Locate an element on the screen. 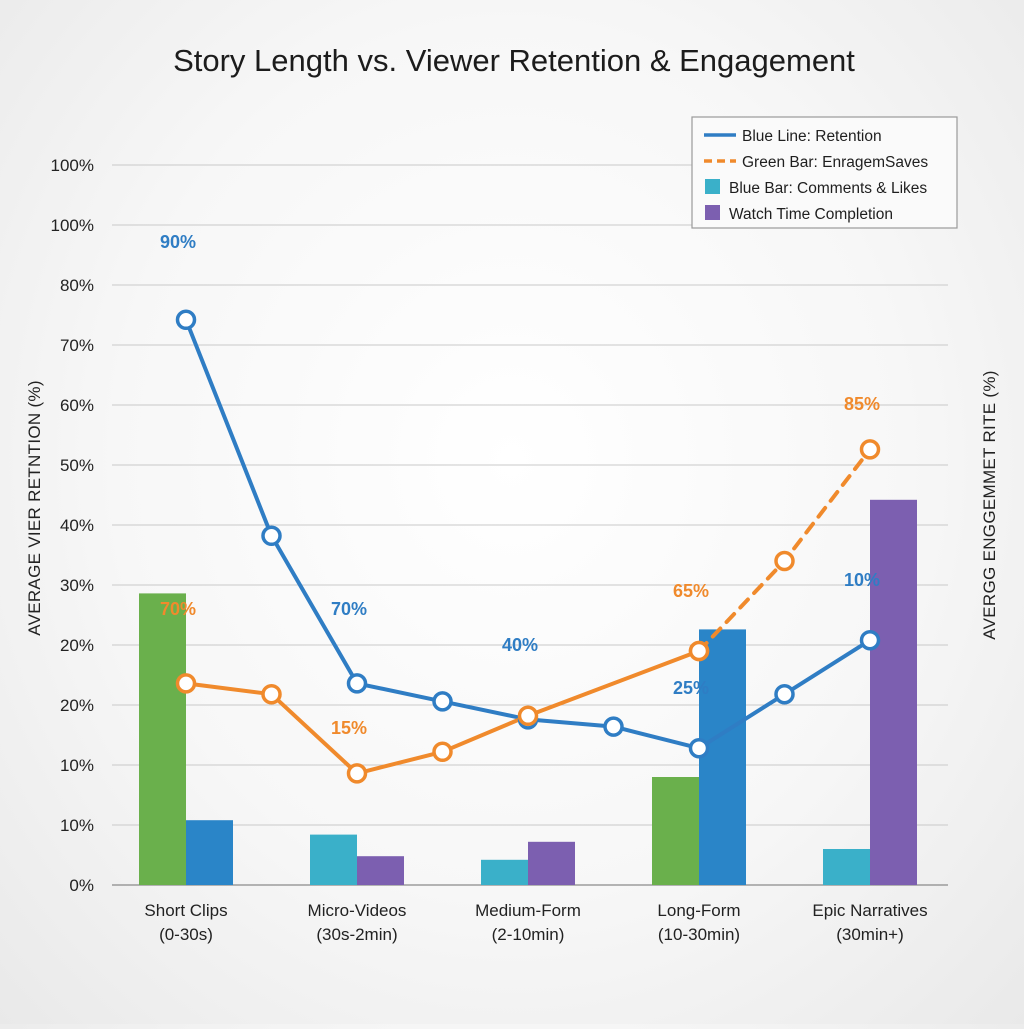  y-tick-label: 60% is located at coordinates (77, 405).